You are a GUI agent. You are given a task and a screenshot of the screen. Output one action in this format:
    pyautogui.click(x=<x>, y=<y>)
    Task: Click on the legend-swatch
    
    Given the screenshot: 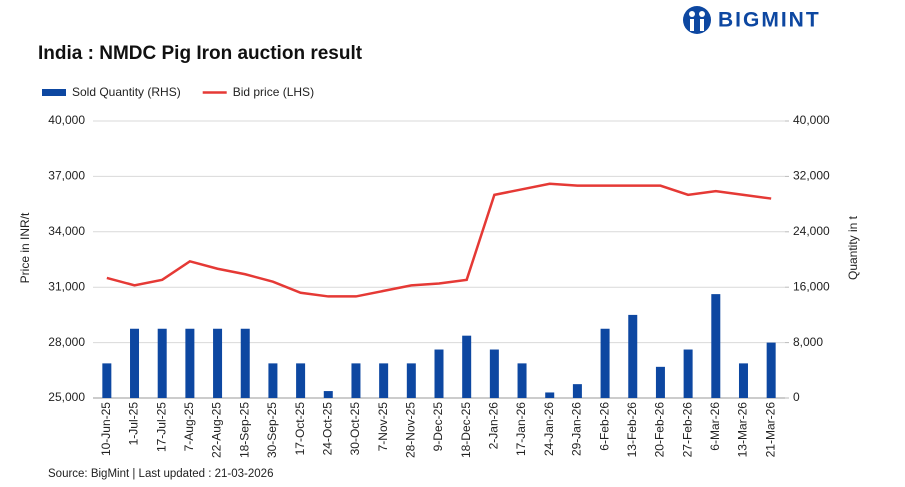 What is the action you would take?
    pyautogui.click(x=54, y=92)
    